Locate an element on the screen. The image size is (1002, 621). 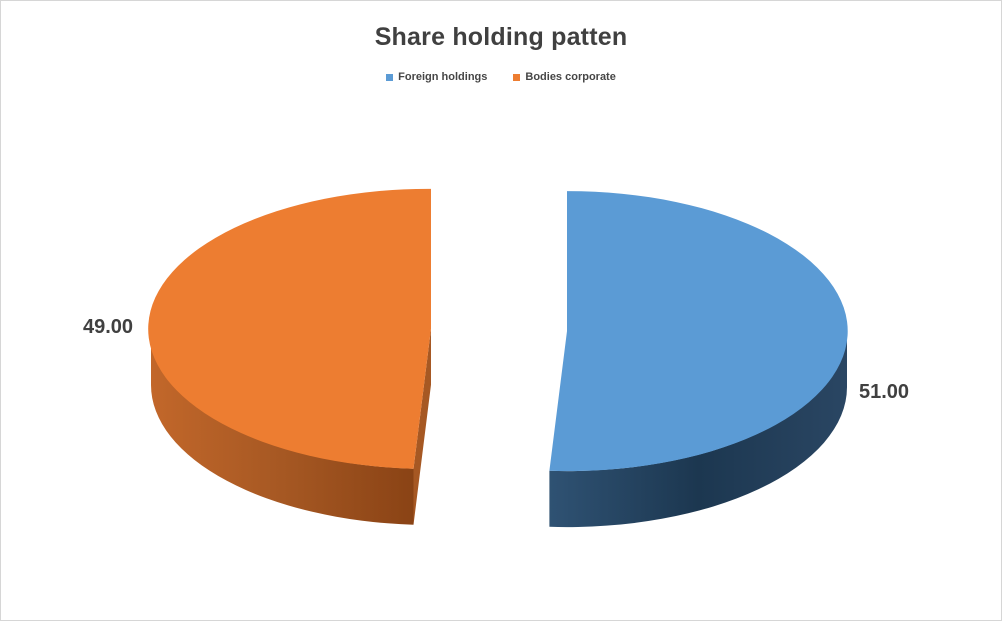
legend-item-foreign-holdings: Foreign holdings is located at coordinates (436, 77).